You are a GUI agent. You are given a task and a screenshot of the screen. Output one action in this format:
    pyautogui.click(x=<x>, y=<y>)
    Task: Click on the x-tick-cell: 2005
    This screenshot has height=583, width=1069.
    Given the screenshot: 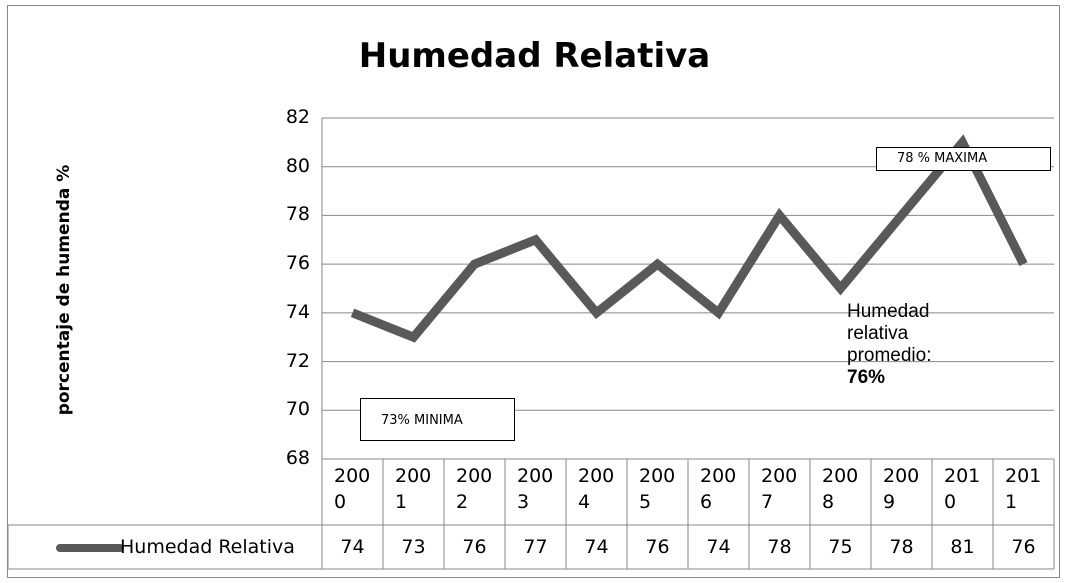 What is the action you would take?
    pyautogui.click(x=657, y=492)
    